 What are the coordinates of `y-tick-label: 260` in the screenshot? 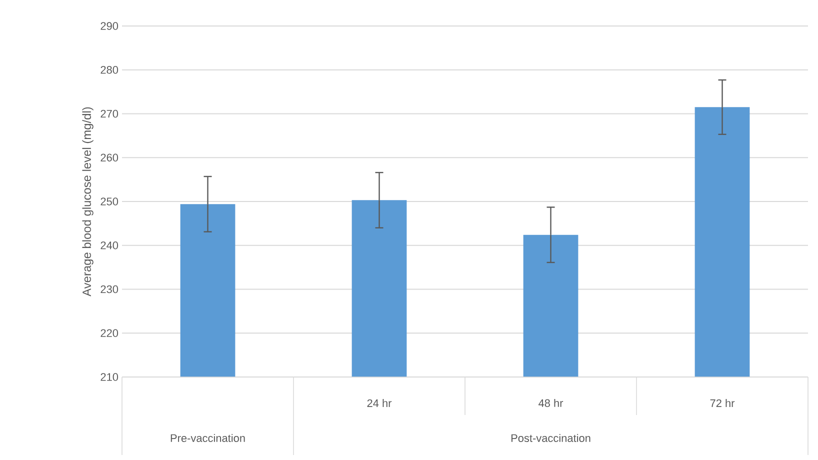 It's located at (109, 158).